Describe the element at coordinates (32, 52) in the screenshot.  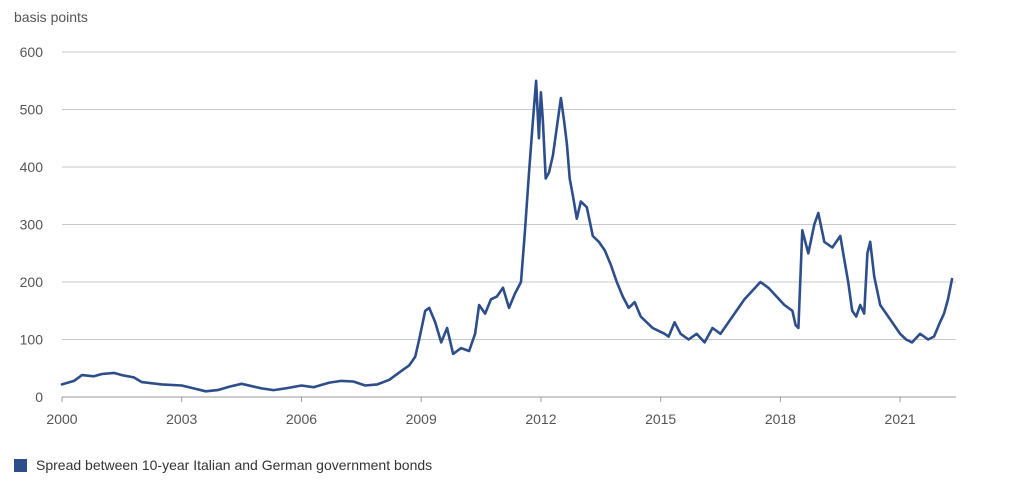
I see `y-tick-label: 600` at that location.